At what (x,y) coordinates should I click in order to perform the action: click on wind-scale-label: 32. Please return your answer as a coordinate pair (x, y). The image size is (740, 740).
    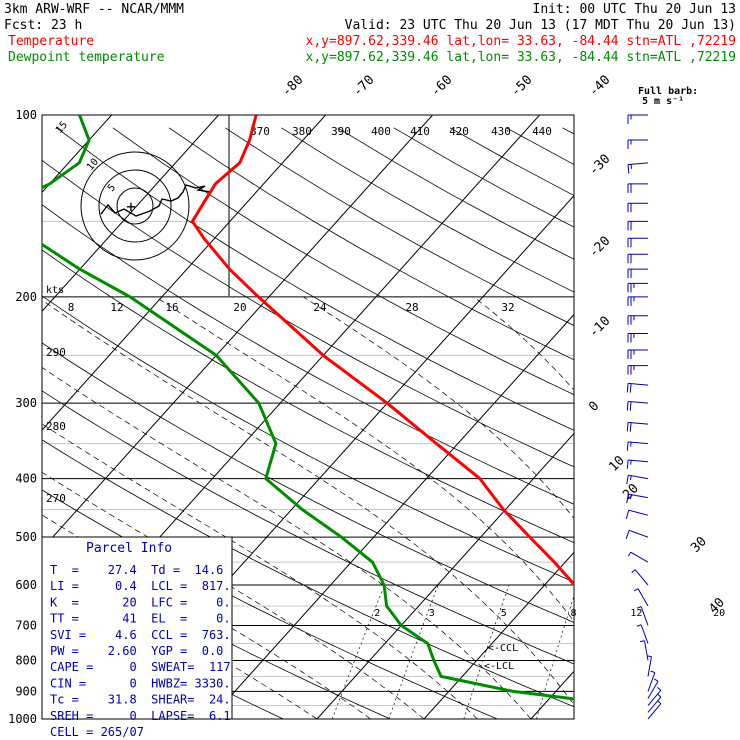
    Looking at the image, I should click on (507, 307).